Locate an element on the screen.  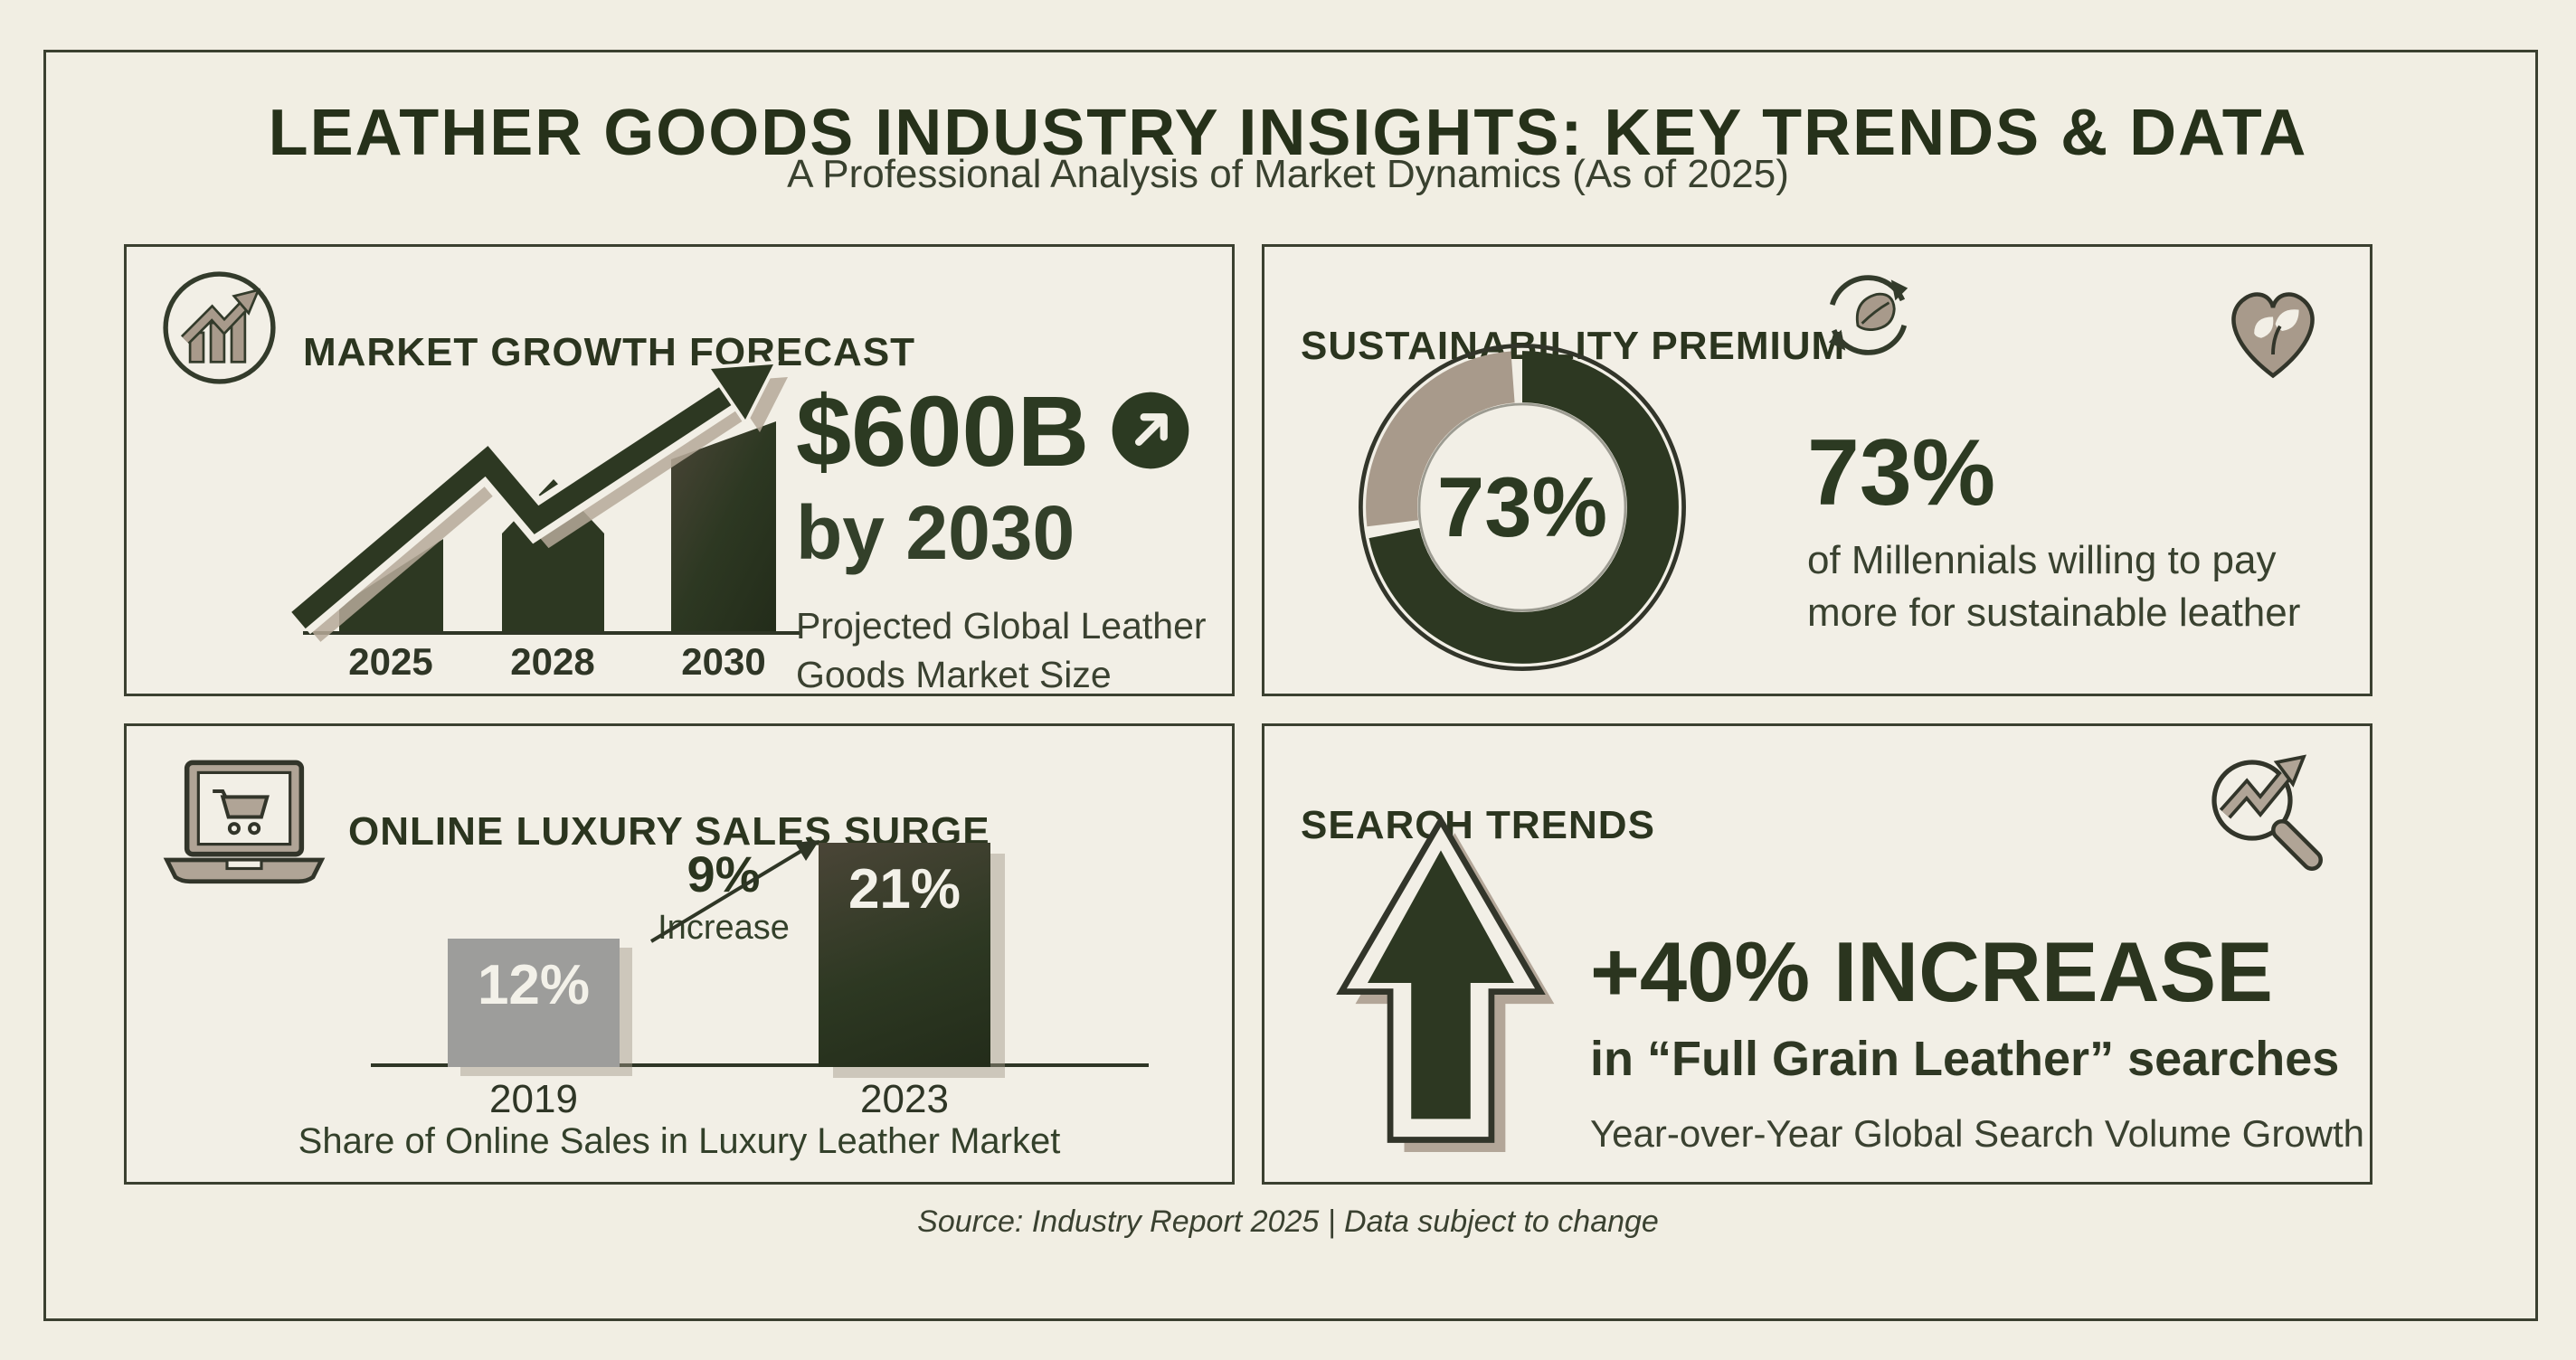
panel-market-growth: MARKET GROWTH FORECAST is located at coordinates (679, 470).